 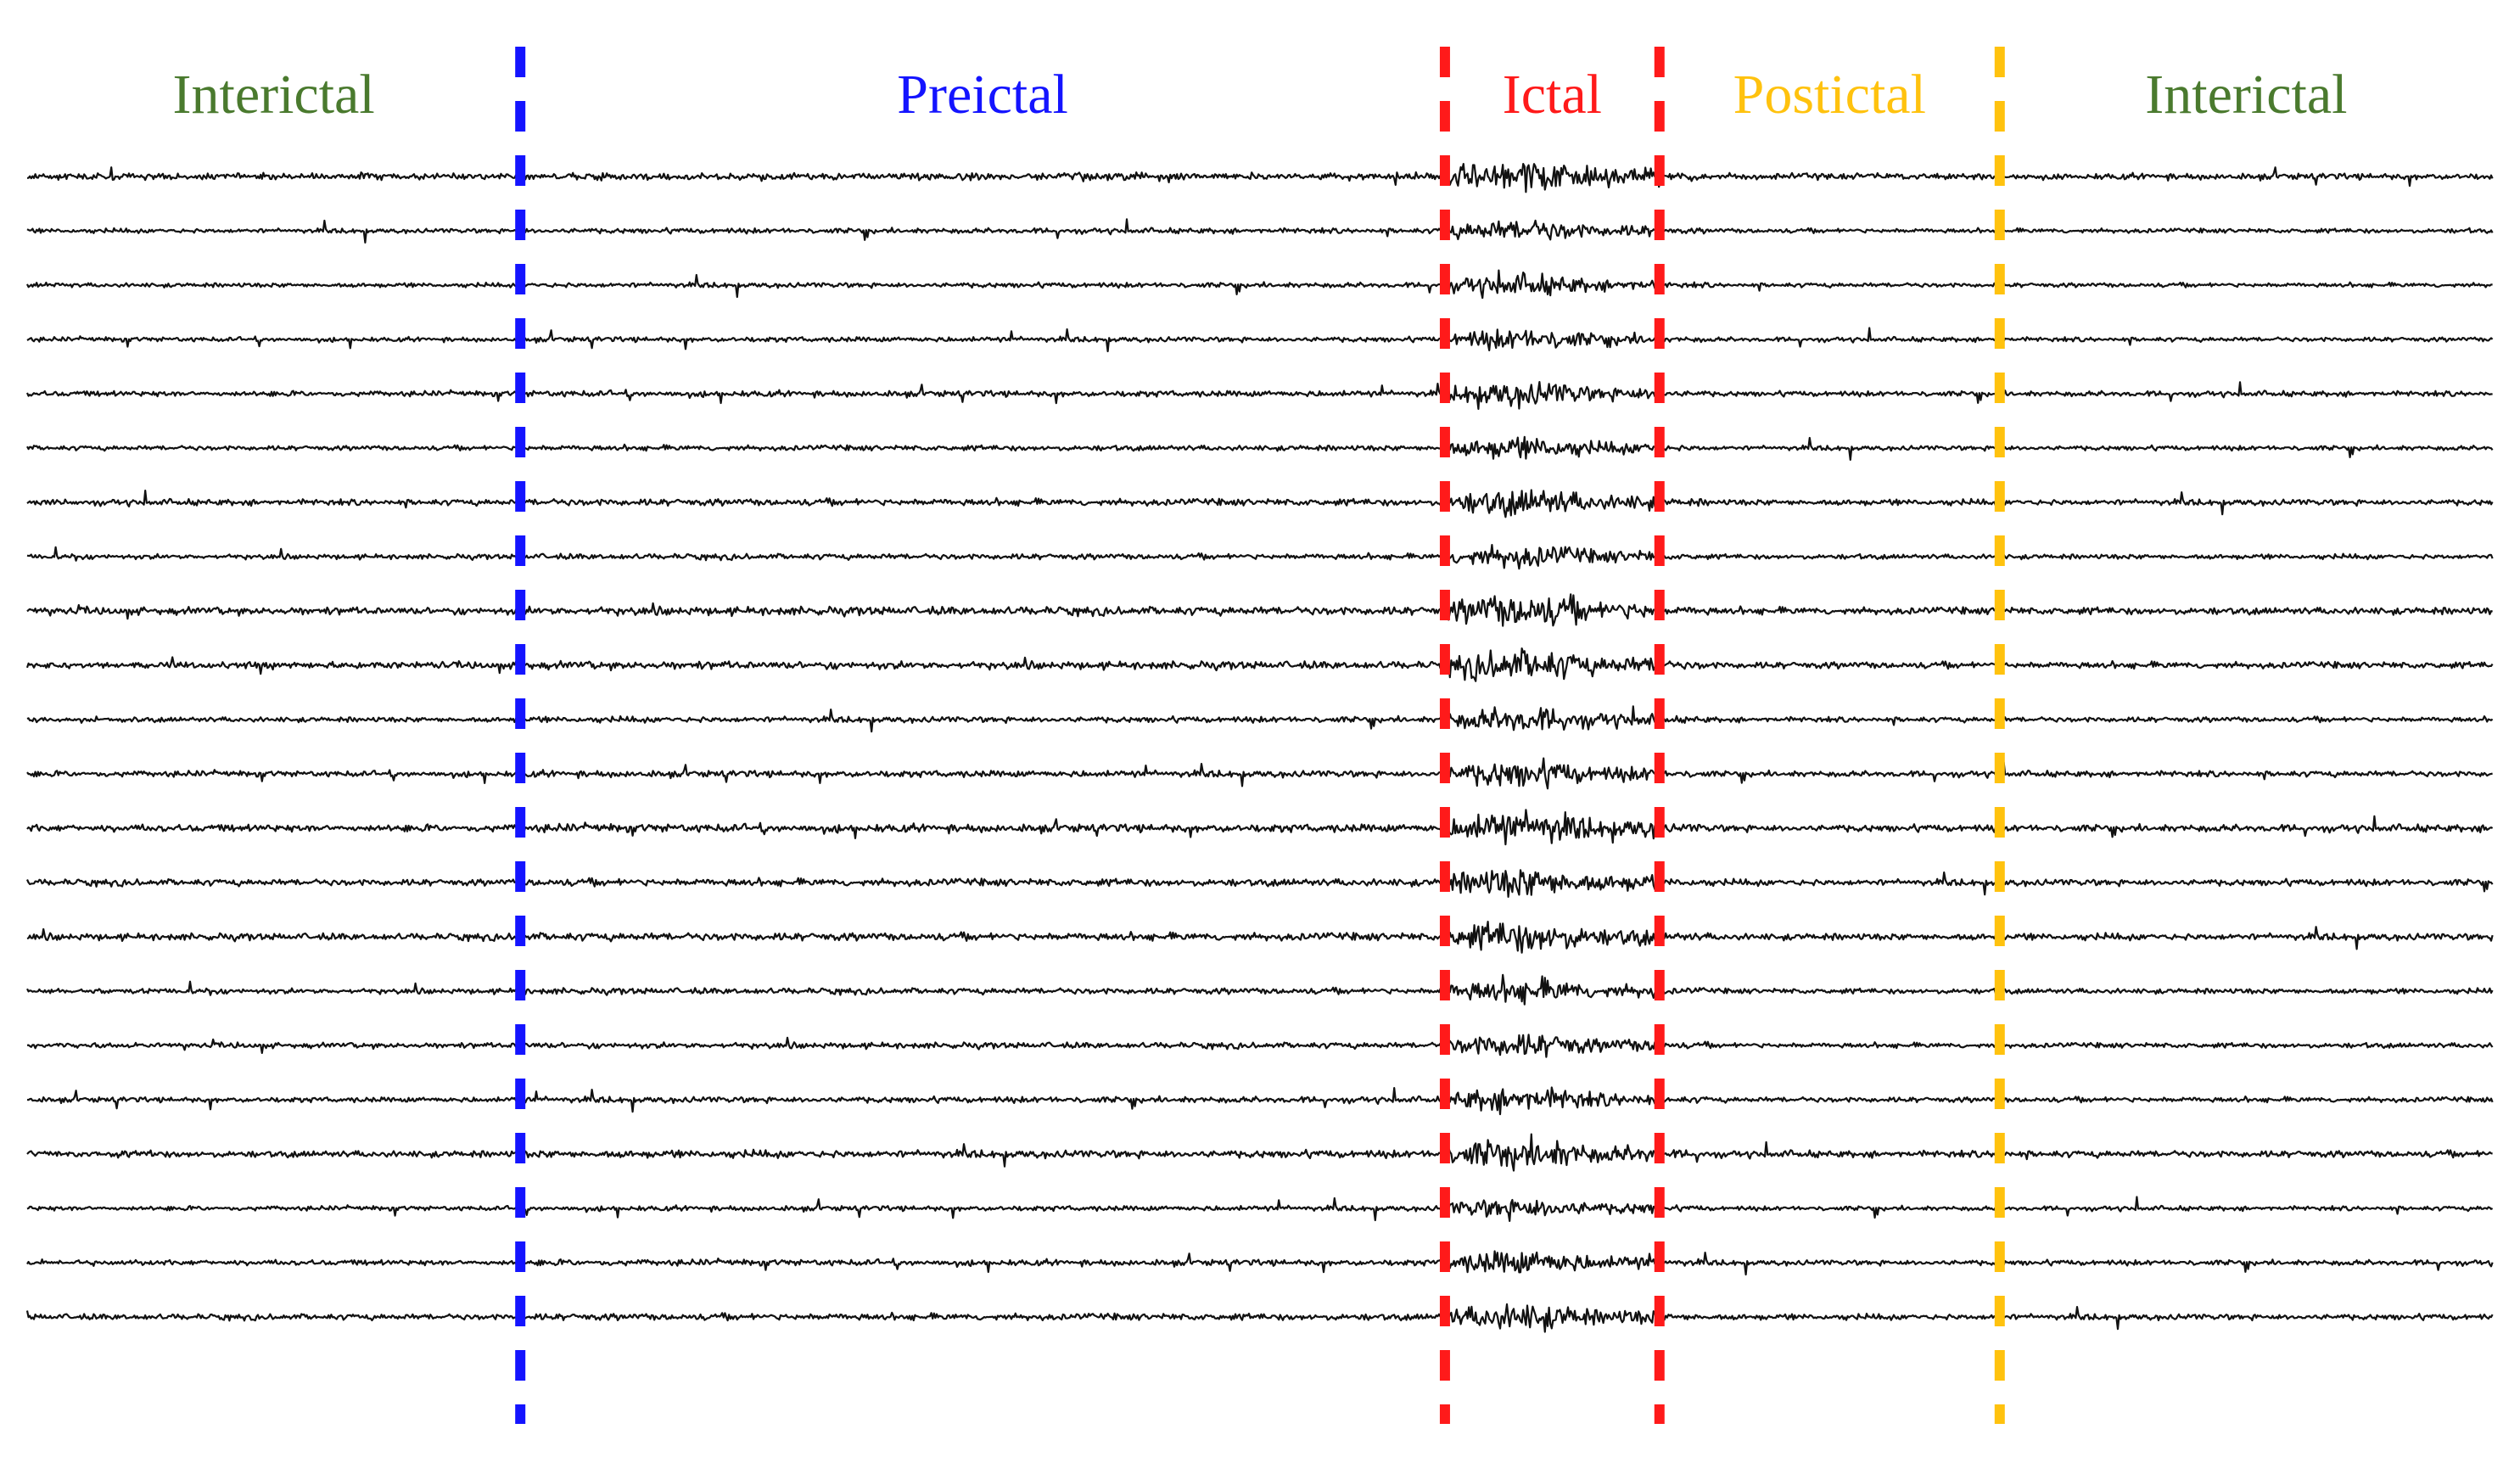 What do you see at coordinates (983, 95) in the screenshot?
I see `label-preictal: Preictal` at bounding box center [983, 95].